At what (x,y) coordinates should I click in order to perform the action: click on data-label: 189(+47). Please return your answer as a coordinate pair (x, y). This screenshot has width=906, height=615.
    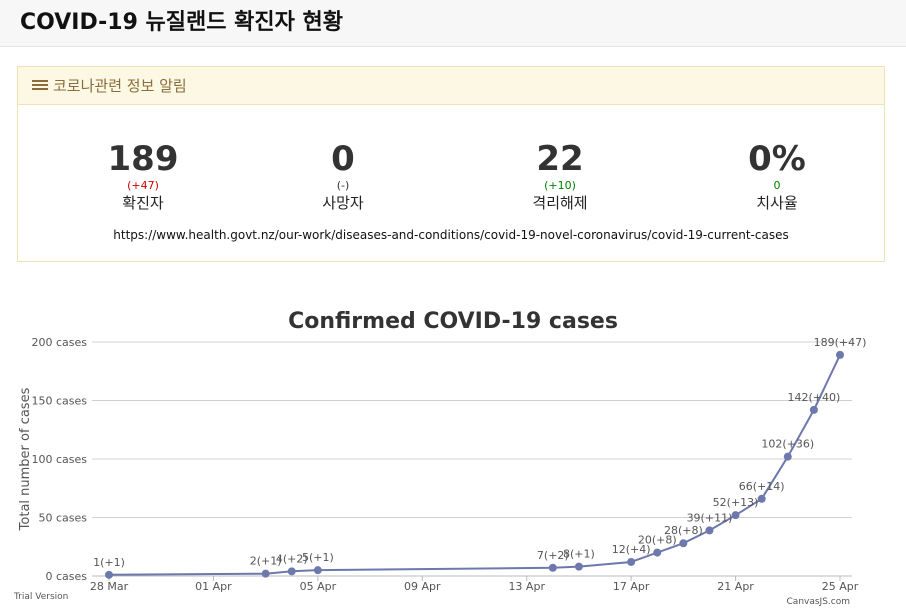
    Looking at the image, I should click on (840, 342).